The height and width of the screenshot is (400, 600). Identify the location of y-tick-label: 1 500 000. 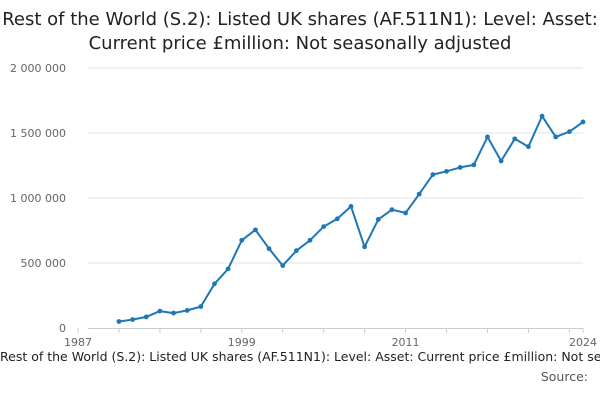
(38, 133).